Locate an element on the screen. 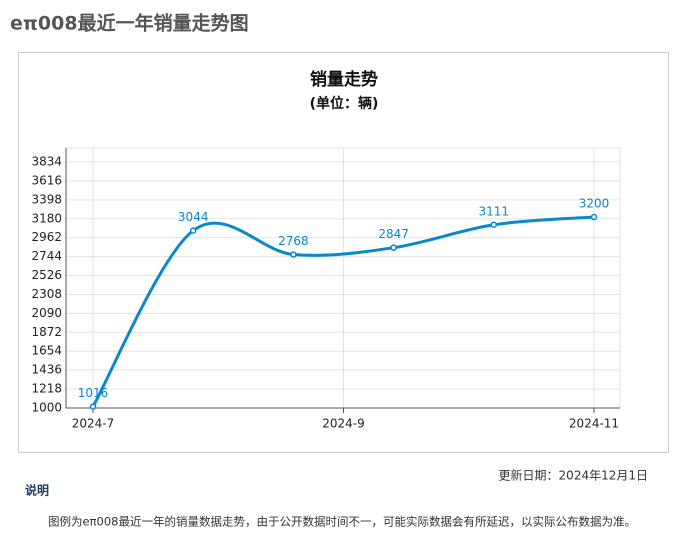 Image resolution: width=688 pixels, height=542 pixels. y-tick-label: 2962 is located at coordinates (46, 237).